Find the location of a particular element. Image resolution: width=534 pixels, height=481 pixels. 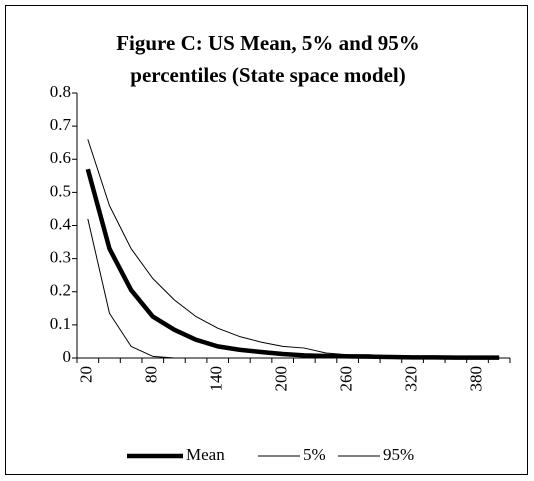

legend-label: 95% is located at coordinates (398, 454).